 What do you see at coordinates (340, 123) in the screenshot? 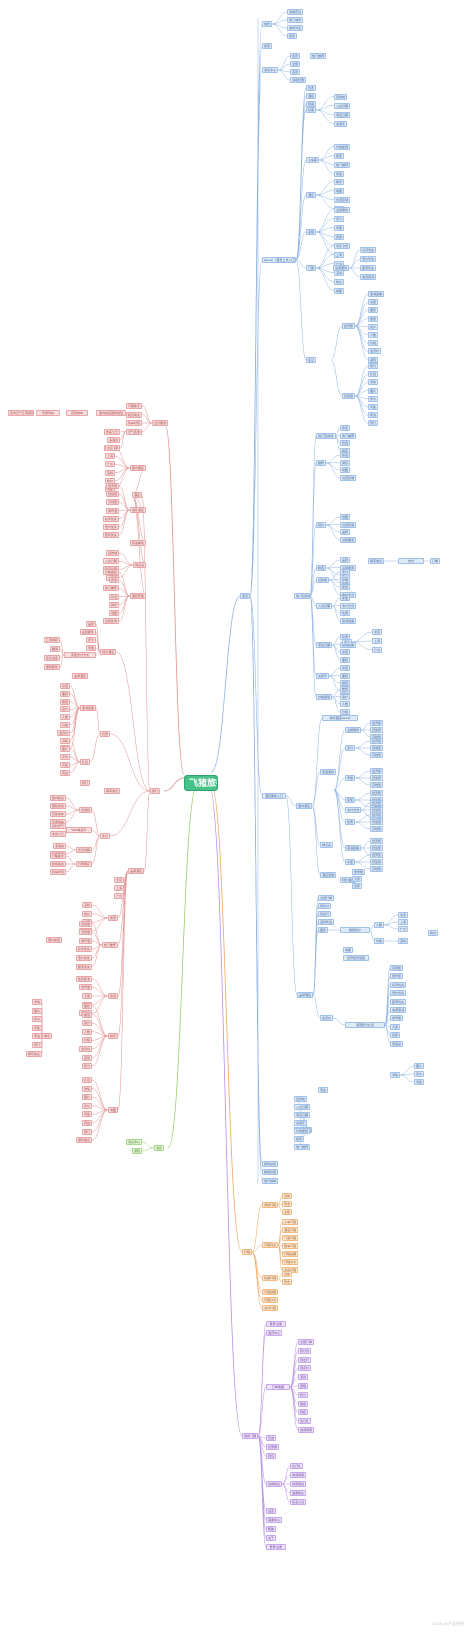
I see `banner-leaf-node: 关键字` at bounding box center [340, 123].